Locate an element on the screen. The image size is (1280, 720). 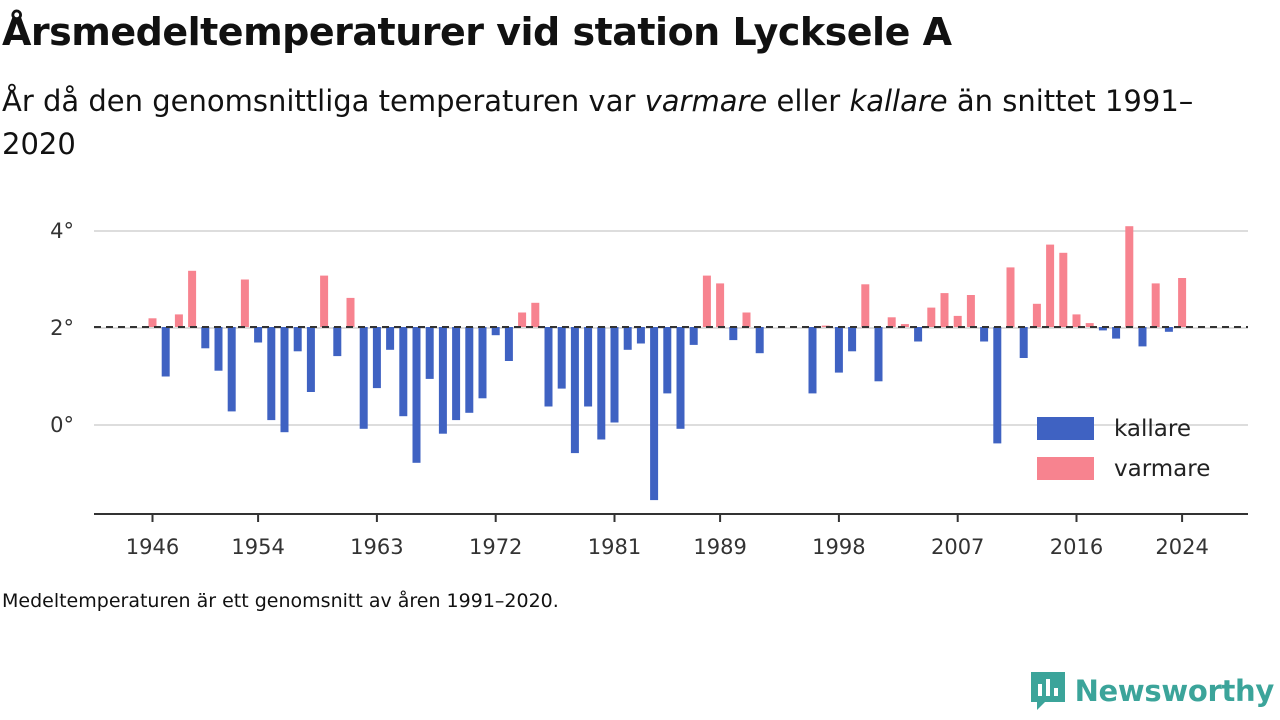
bar-2017 is located at coordinates (1089, 325).